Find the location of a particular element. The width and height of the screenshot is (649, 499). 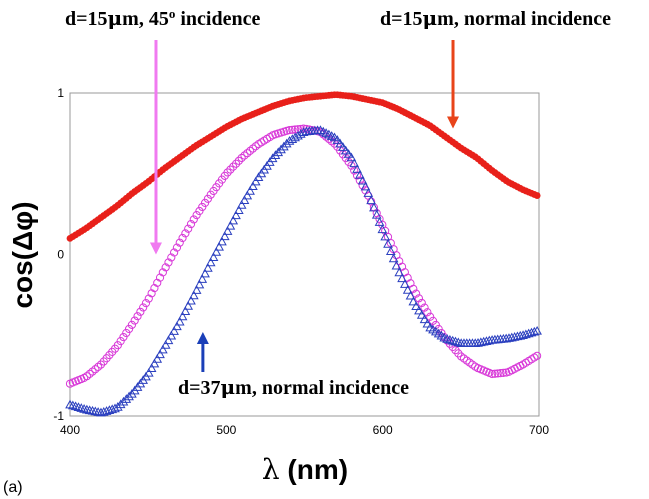

x-axis-label: λ (nm) is located at coordinates (305, 469).